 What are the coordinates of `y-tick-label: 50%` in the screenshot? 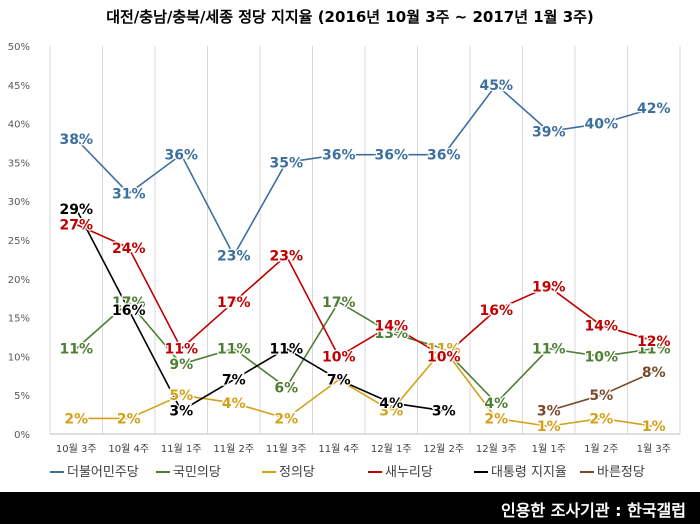 It's located at (19, 47).